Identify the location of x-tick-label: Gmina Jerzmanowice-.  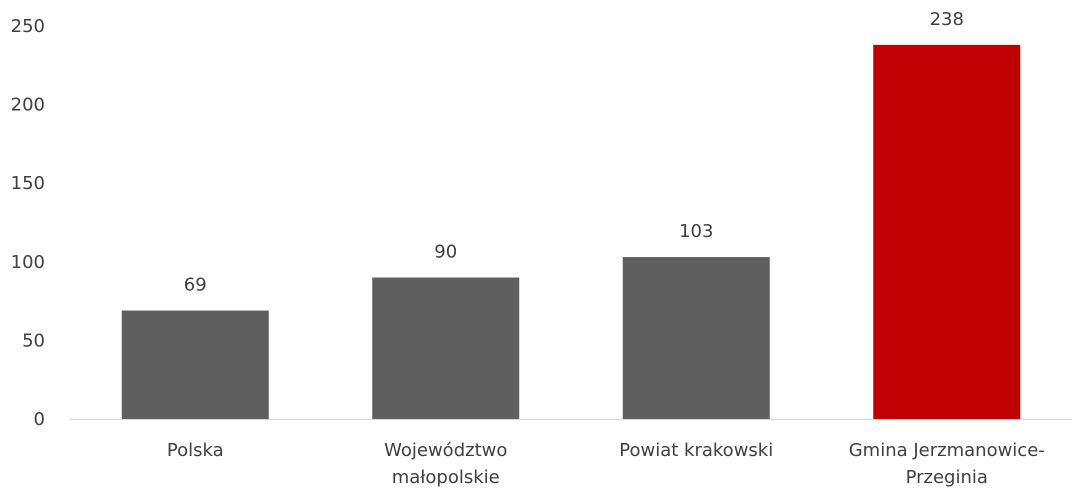
(947, 450).